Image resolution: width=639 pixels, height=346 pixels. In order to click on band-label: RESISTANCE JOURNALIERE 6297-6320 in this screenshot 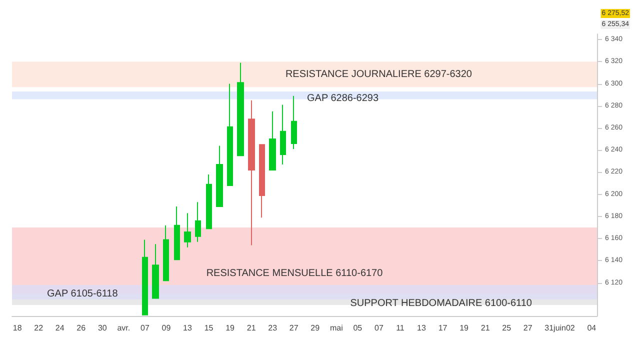, I will do `click(378, 74)`.